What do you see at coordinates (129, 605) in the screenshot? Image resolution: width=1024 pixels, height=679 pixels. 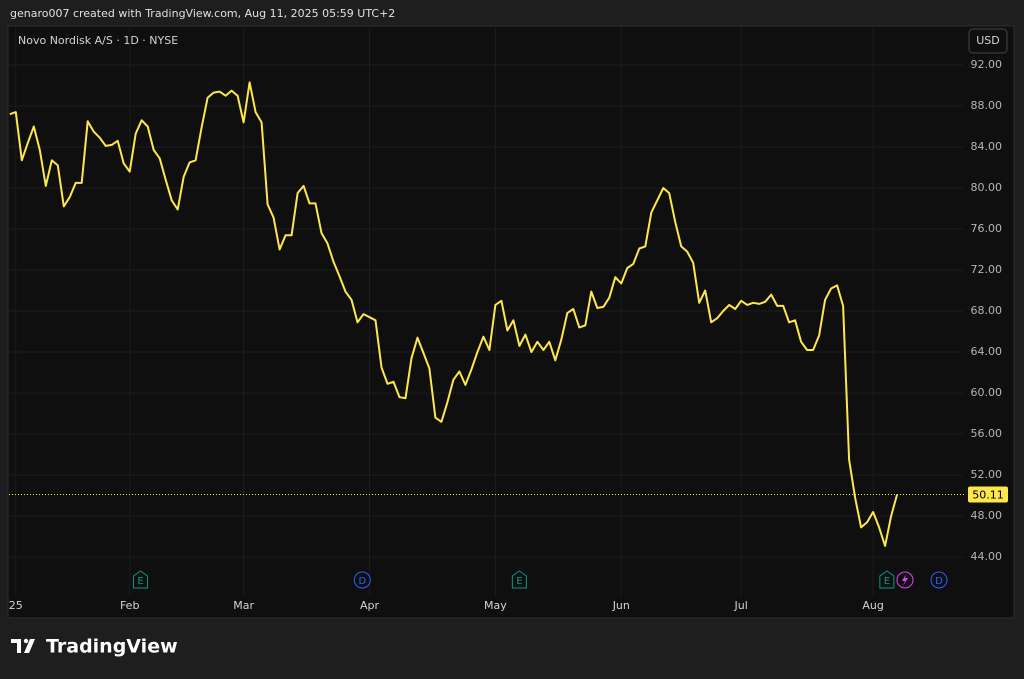 I see `x-tick-label: Feb` at bounding box center [129, 605].